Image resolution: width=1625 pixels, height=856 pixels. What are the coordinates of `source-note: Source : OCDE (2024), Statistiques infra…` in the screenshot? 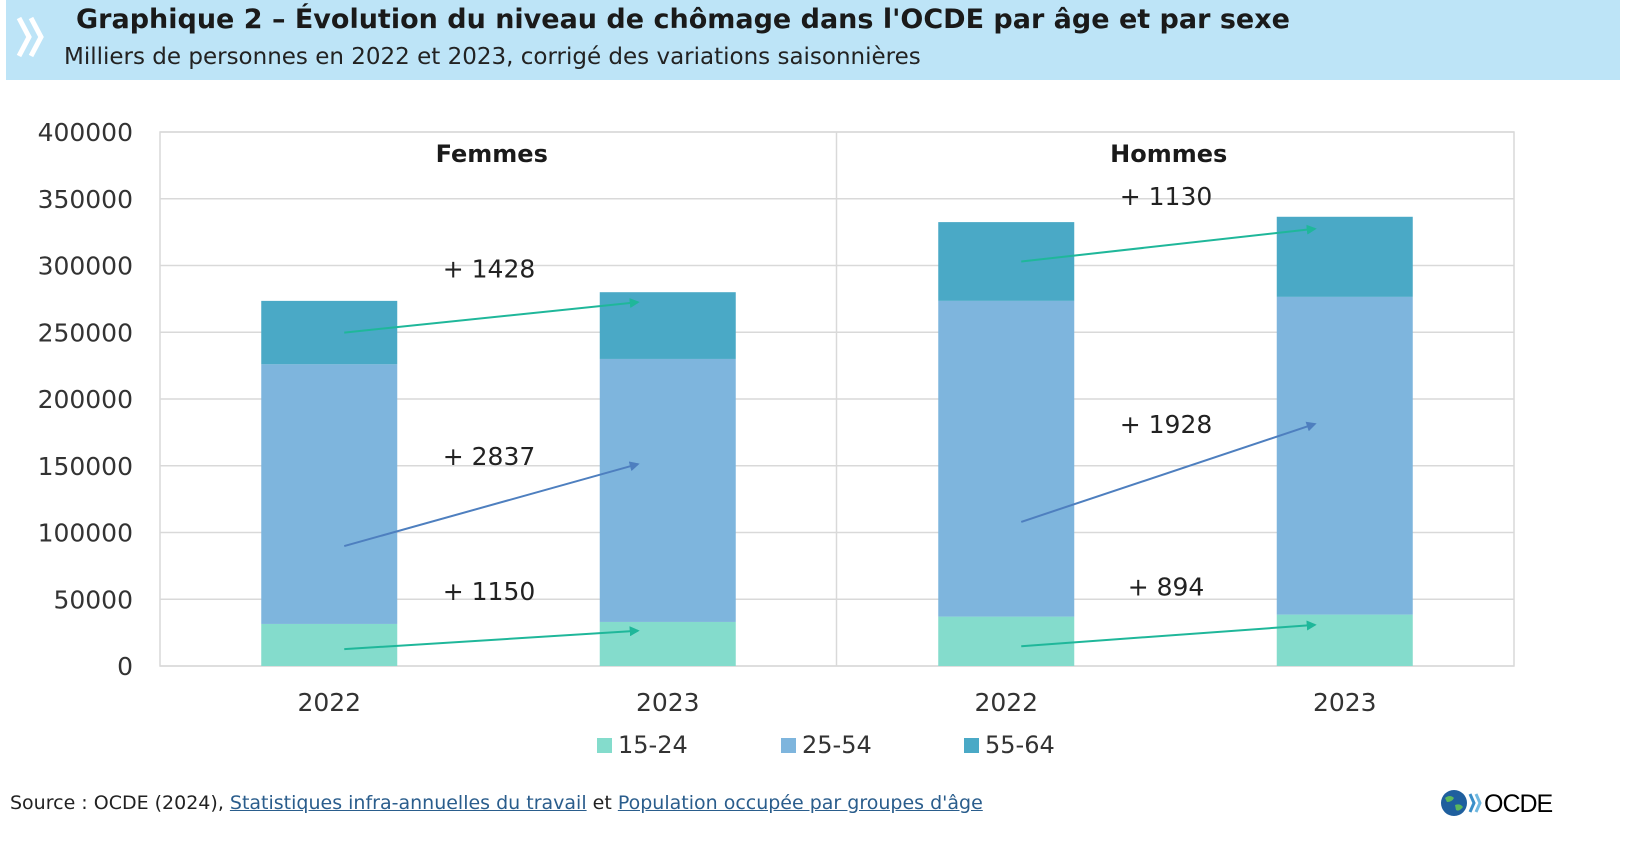 It's located at (496, 803).